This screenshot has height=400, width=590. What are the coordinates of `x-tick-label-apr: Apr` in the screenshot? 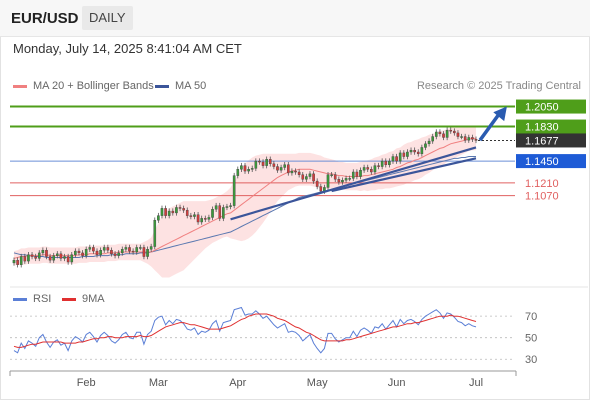 It's located at (237, 383).